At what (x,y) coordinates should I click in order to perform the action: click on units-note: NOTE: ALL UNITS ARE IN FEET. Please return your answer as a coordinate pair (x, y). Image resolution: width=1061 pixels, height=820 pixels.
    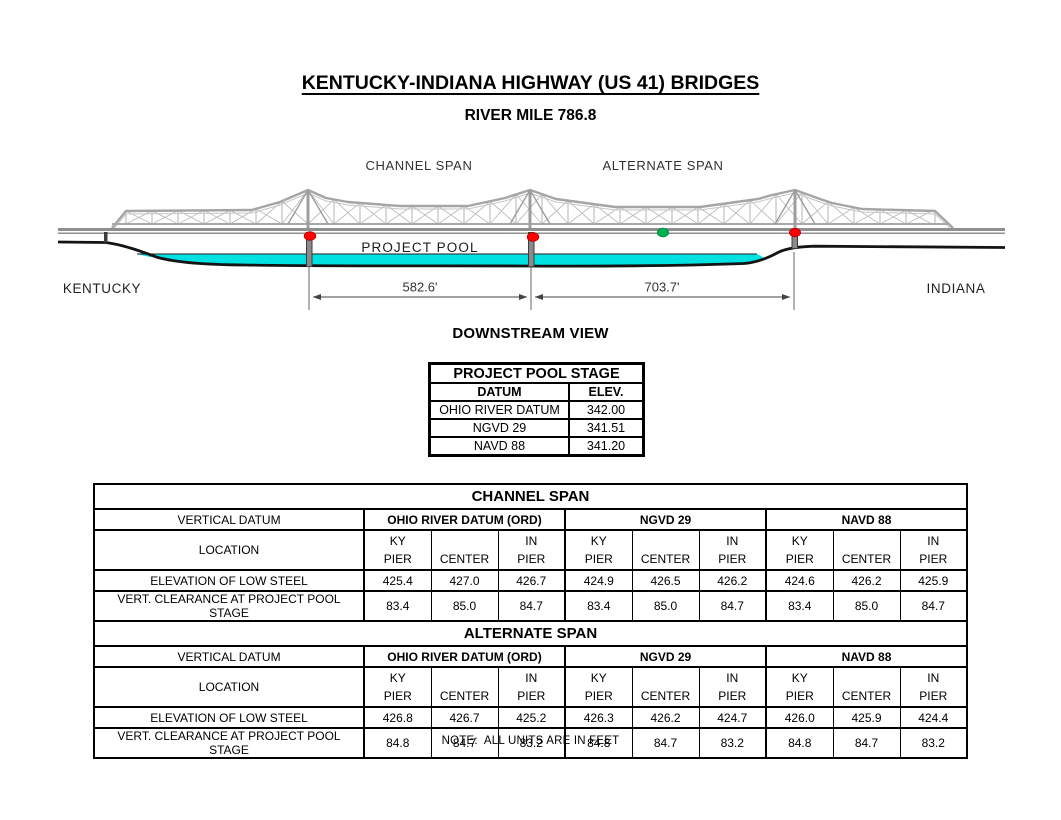
    Looking at the image, I should click on (530, 741).